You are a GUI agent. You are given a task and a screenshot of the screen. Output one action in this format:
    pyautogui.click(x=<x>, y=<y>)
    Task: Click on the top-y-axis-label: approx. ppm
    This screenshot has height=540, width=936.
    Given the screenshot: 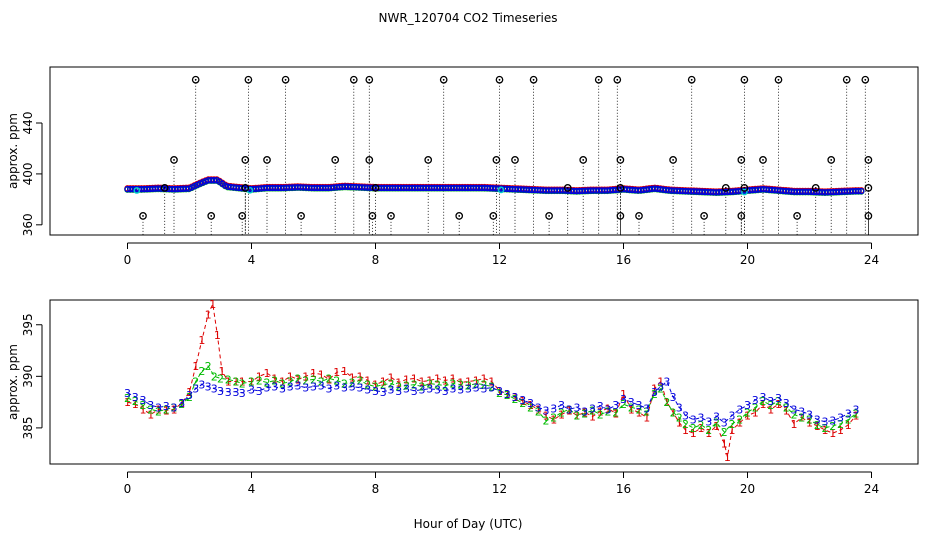 What is the action you would take?
    pyautogui.click(x=13, y=151)
    